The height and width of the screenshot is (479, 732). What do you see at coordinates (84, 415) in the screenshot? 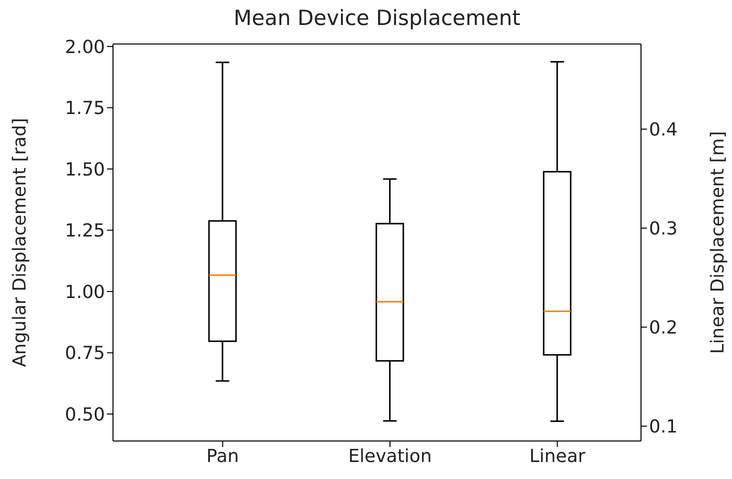
I see `y-tick-label: 0.50` at bounding box center [84, 415].